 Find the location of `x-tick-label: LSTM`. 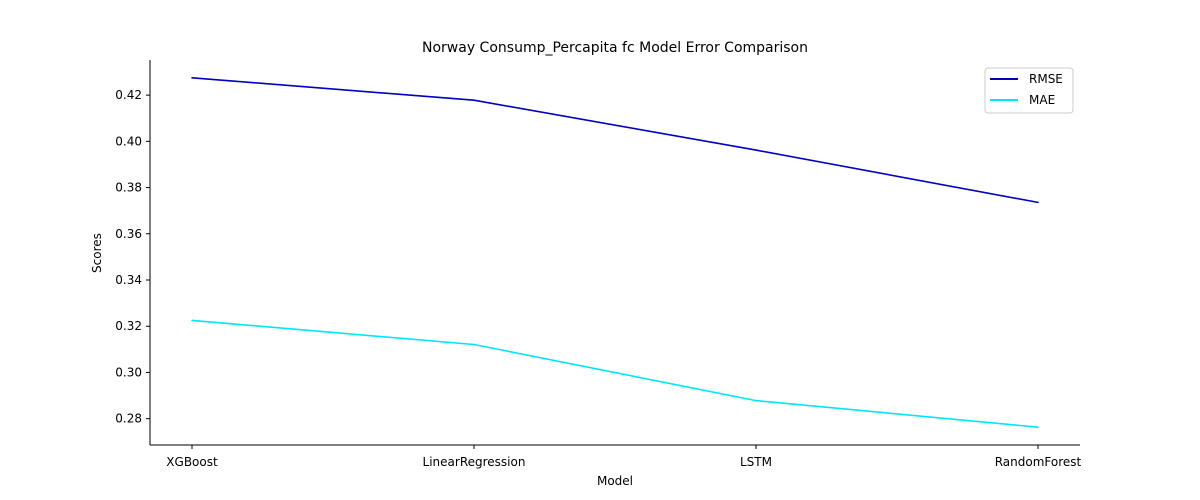

x-tick-label: LSTM is located at coordinates (756, 462).